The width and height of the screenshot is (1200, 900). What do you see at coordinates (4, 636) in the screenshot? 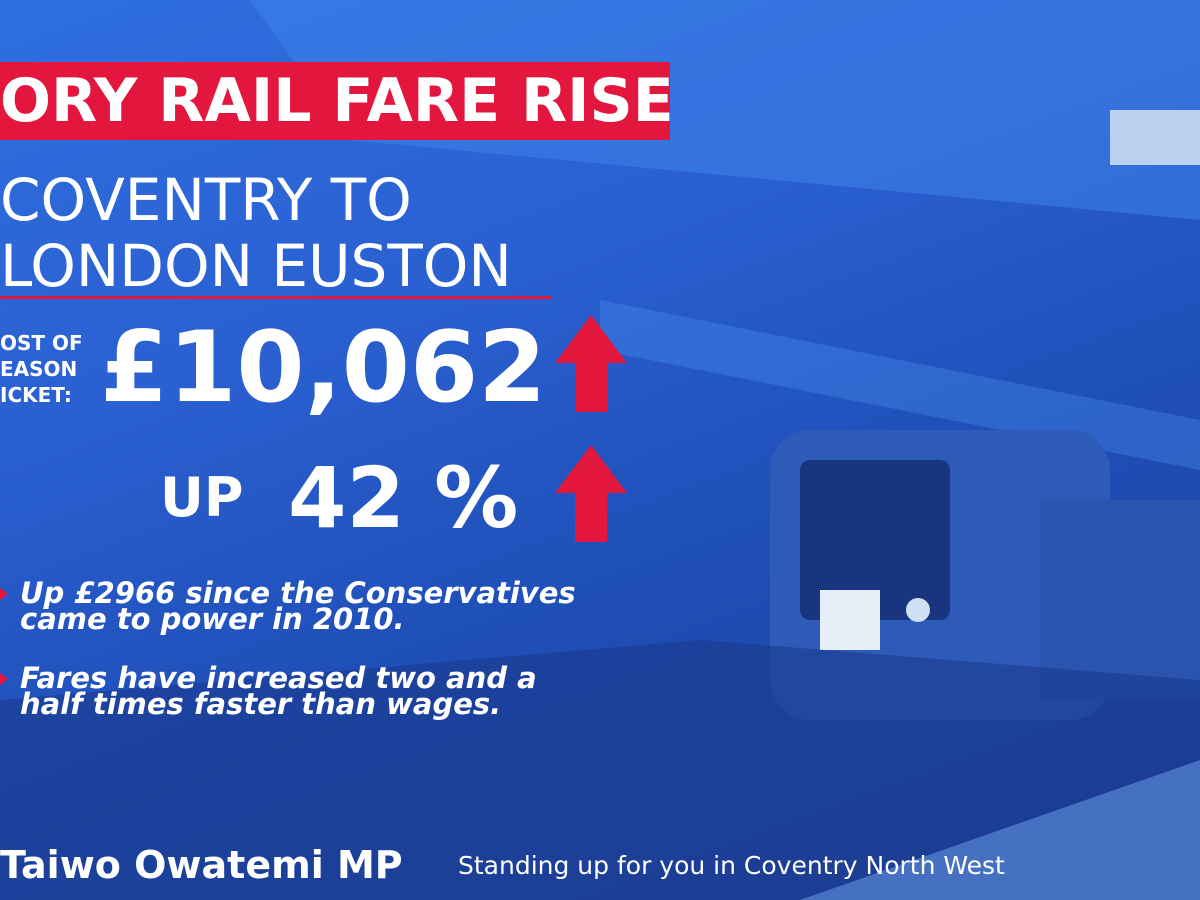
I see `bullet-markers` at bounding box center [4, 636].